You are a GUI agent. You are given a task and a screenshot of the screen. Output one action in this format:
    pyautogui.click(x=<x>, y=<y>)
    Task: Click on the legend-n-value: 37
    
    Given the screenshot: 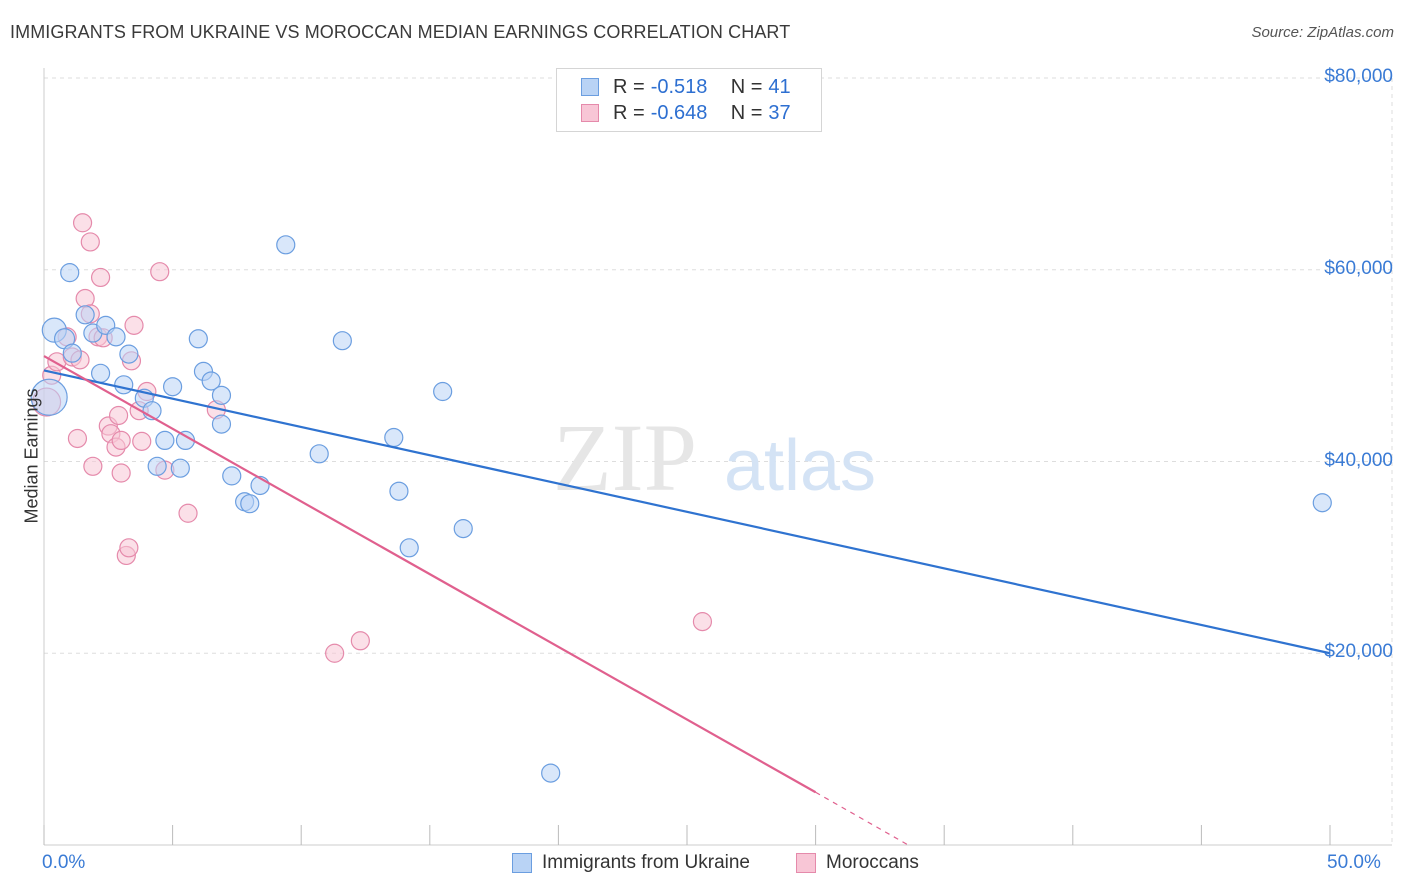 What is the action you would take?
    pyautogui.click(x=779, y=112)
    